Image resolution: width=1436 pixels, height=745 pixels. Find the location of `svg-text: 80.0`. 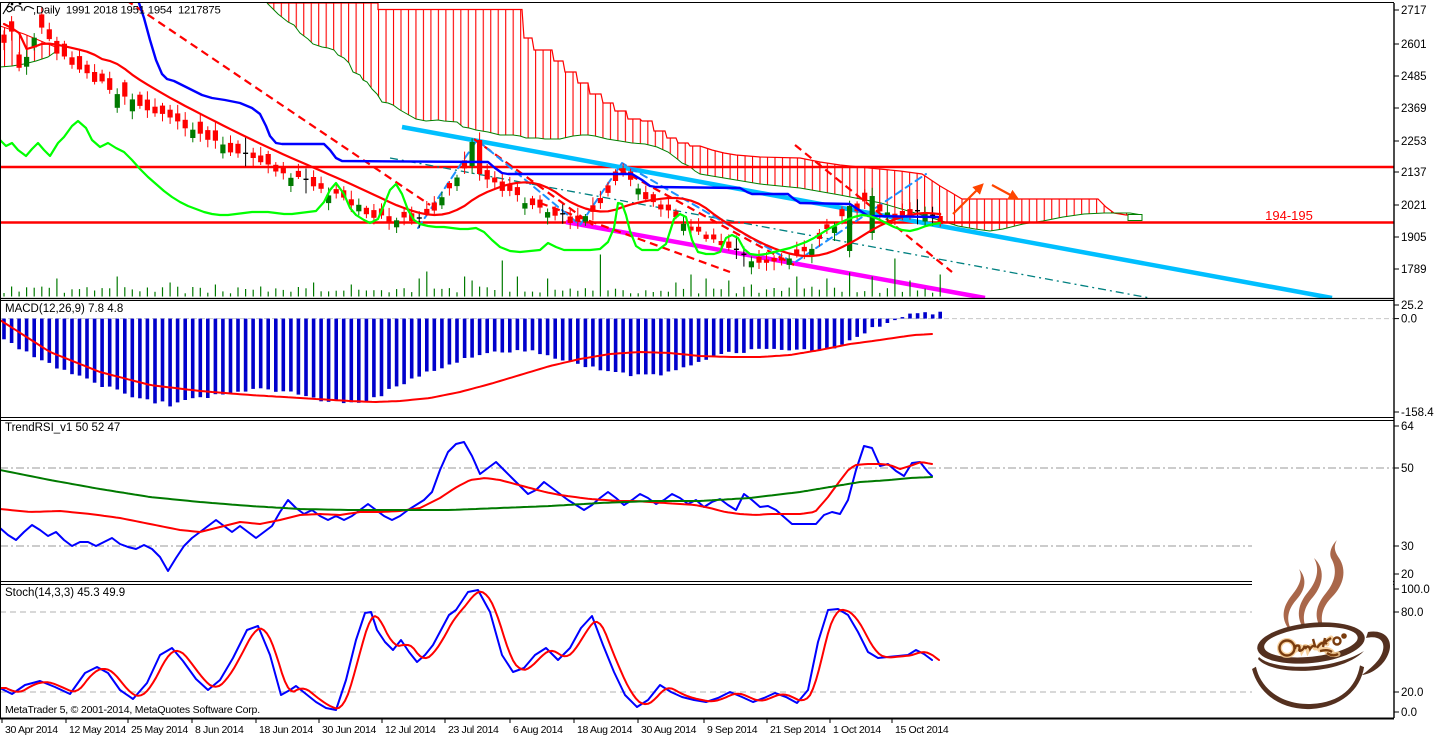

svg-text: 80.0 is located at coordinates (1412, 613).